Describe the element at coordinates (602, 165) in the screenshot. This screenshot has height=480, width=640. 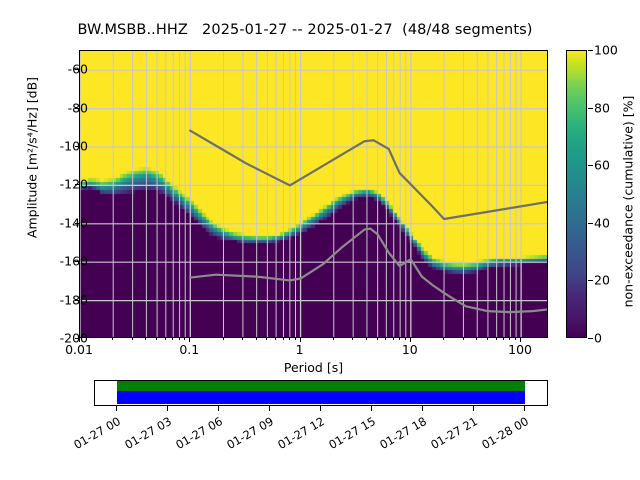
I see `colorbar-tick-label: 60` at that location.